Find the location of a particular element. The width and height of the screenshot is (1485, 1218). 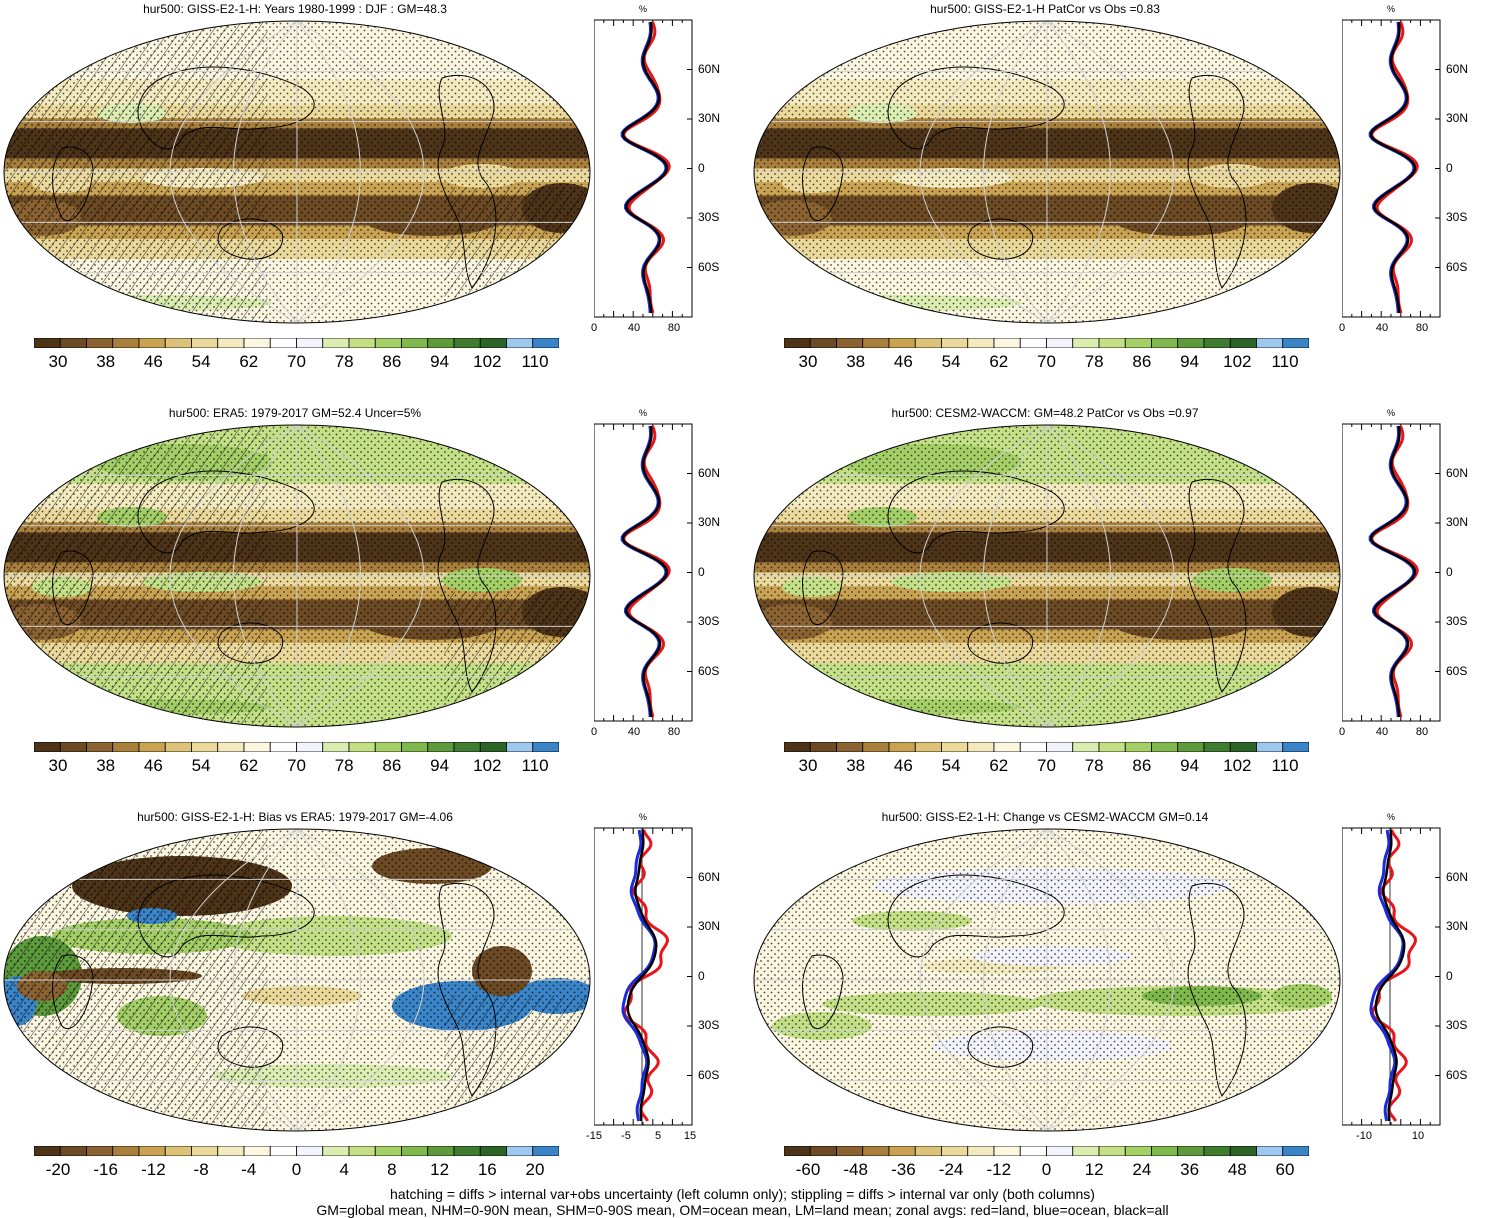

colorbar-tick-label: 60 is located at coordinates (1285, 1169).